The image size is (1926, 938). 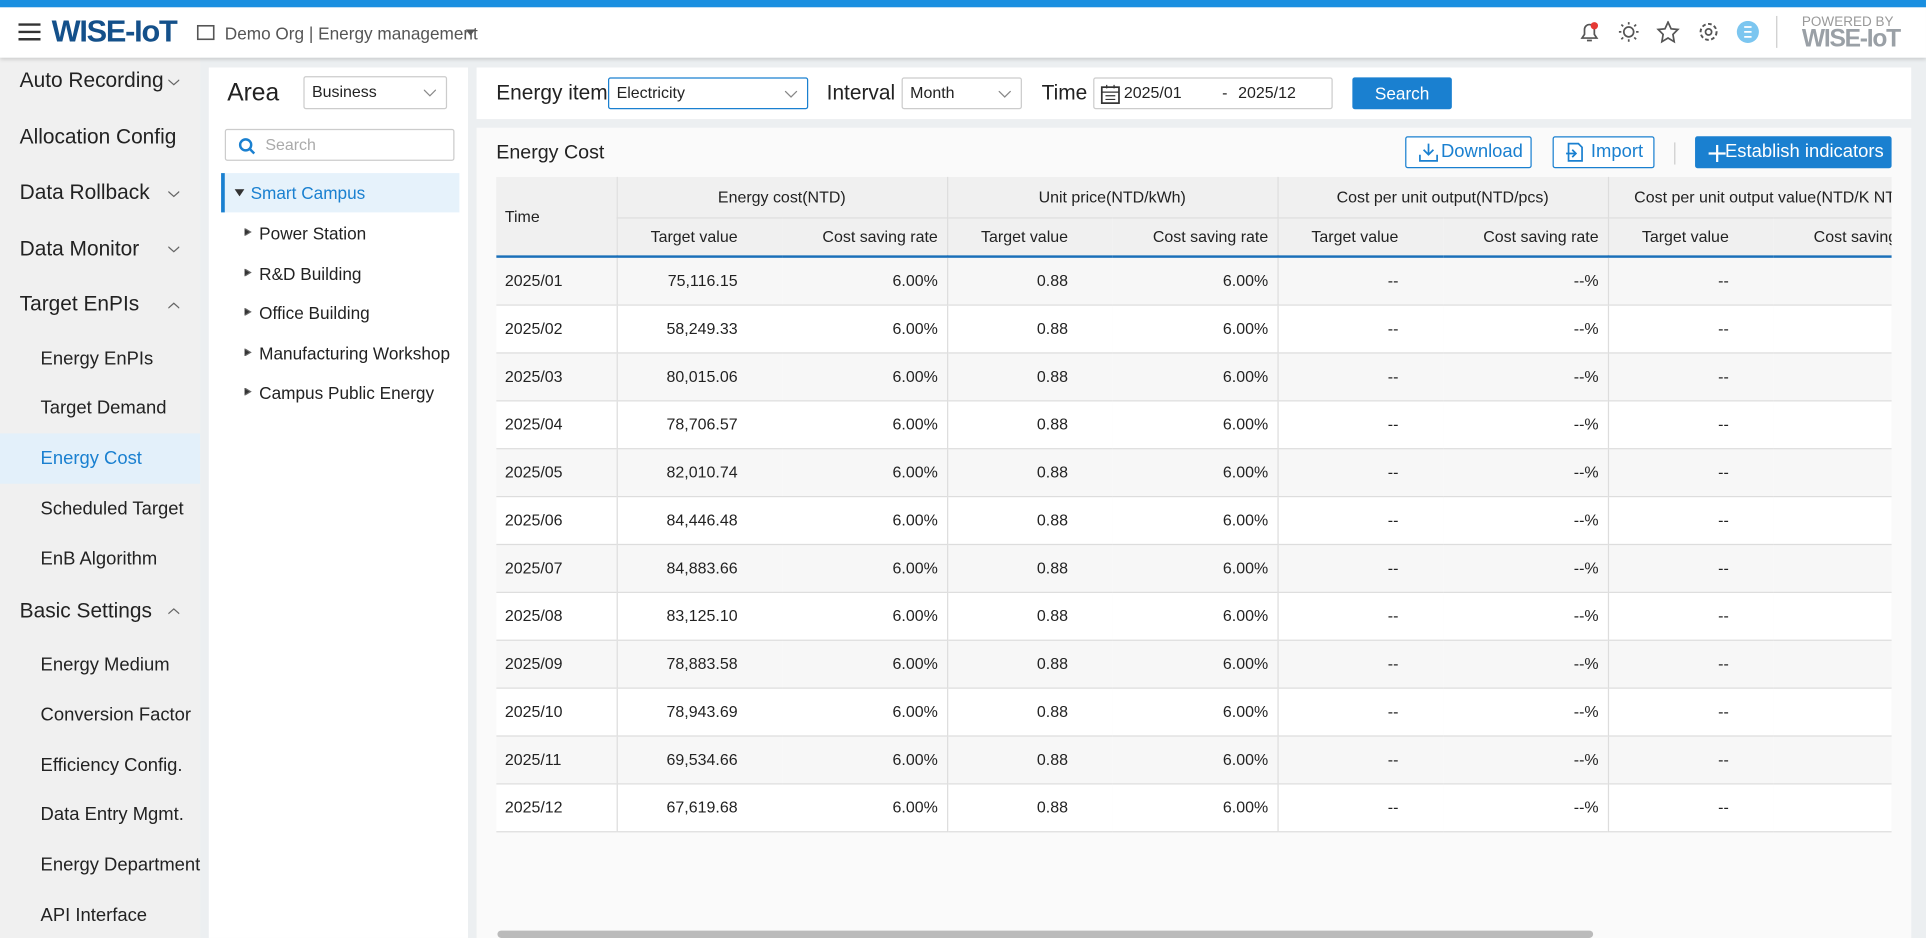 I want to click on tree-node: Office Building, so click(x=340, y=314).